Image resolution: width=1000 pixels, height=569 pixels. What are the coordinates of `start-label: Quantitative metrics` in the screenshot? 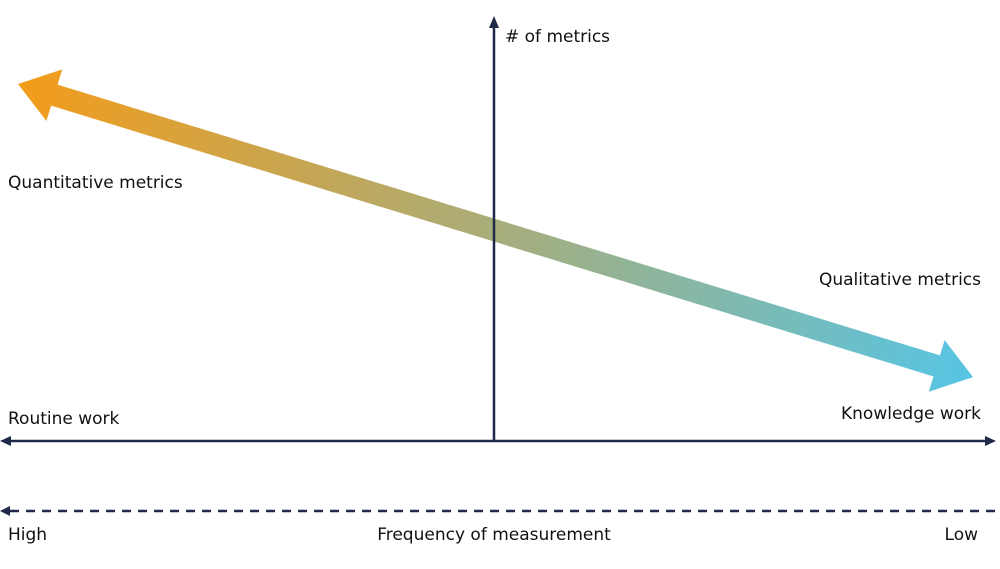 It's located at (95, 183).